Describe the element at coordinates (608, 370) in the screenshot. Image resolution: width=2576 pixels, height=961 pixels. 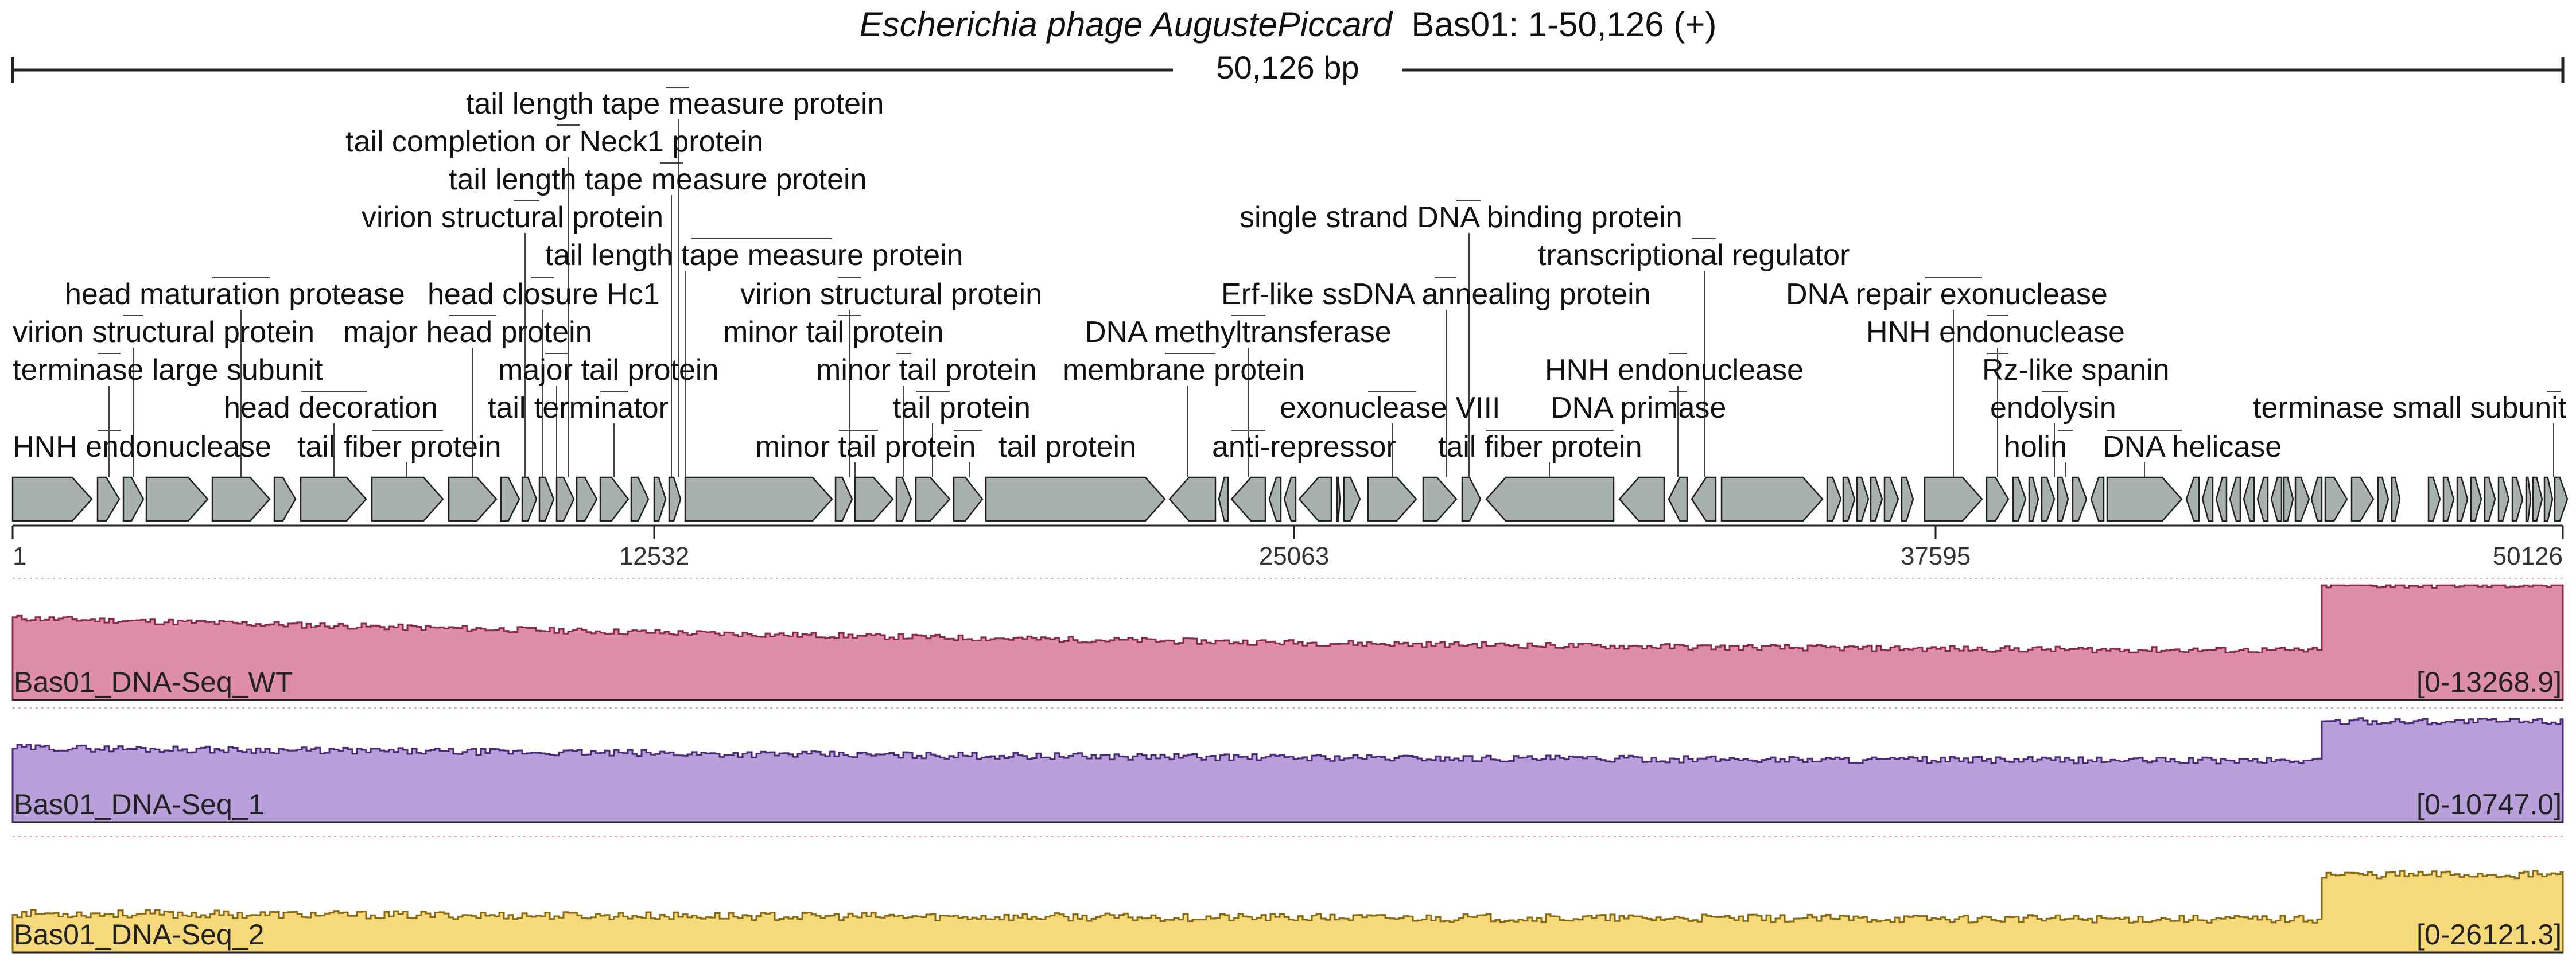
I see `gene-label: major tail protein` at that location.